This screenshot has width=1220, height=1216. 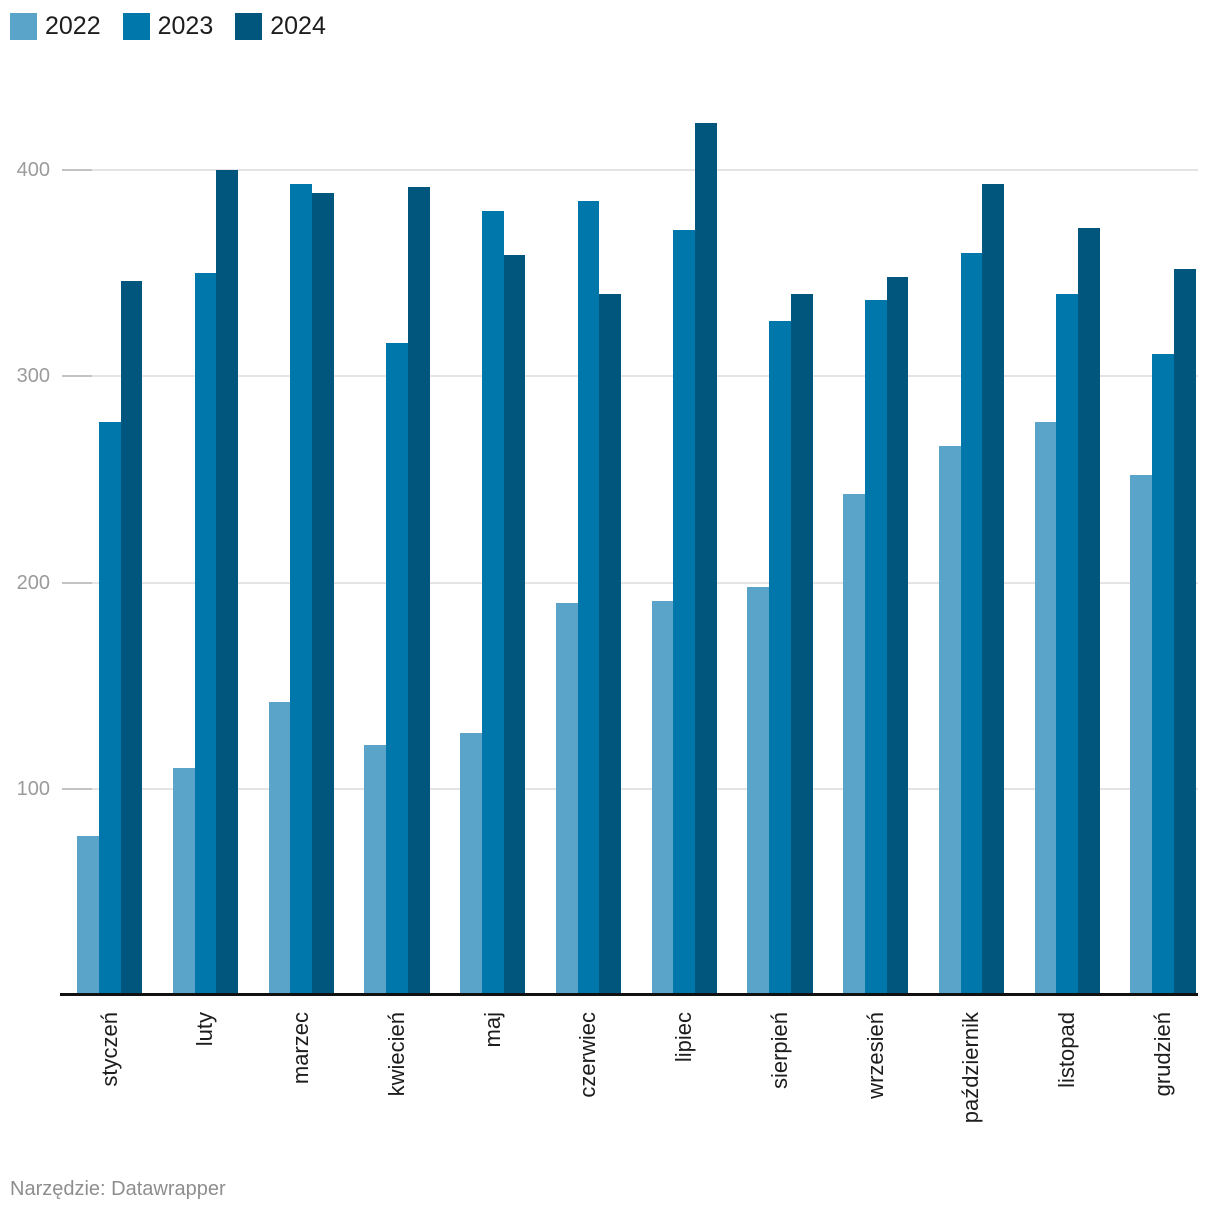 I want to click on x-tick-label-styczeń: styczeń, so click(x=109, y=1049).